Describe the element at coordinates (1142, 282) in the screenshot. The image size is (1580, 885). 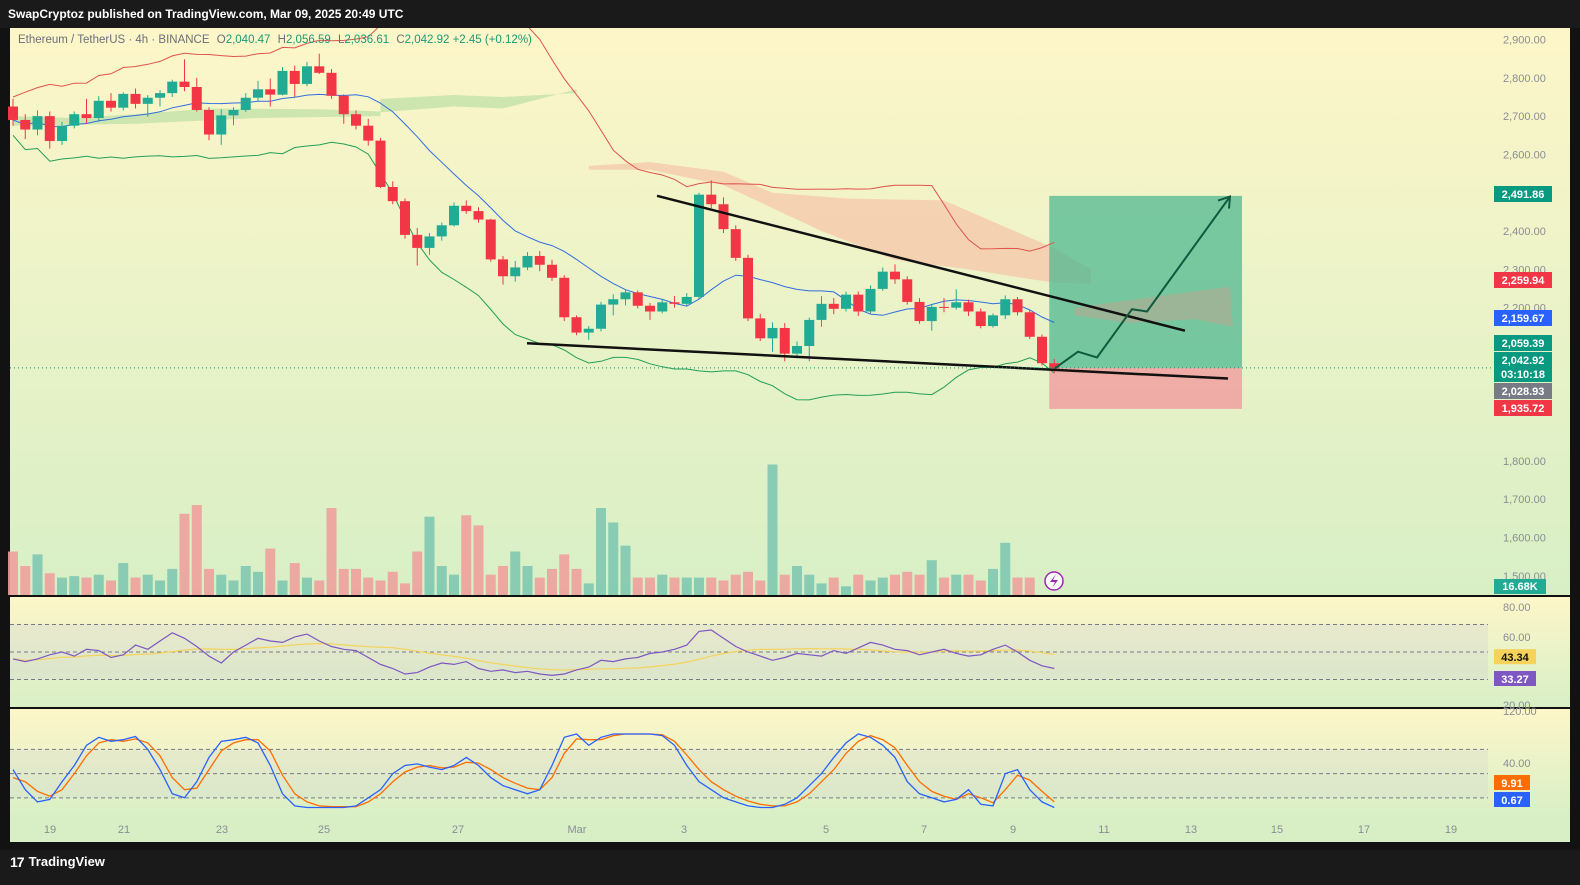
I see `forecast-path` at that location.